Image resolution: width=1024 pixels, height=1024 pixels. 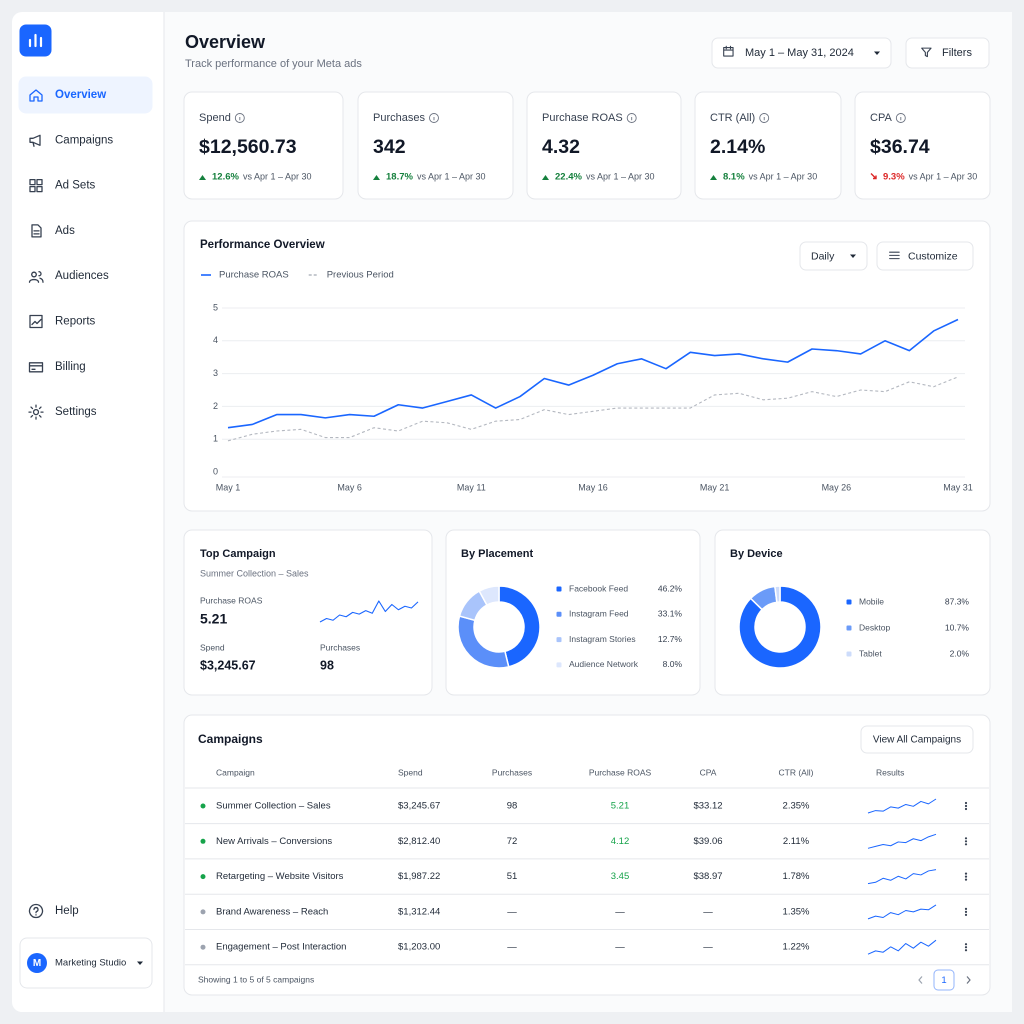 I want to click on date-range-picker, so click(x=801, y=53).